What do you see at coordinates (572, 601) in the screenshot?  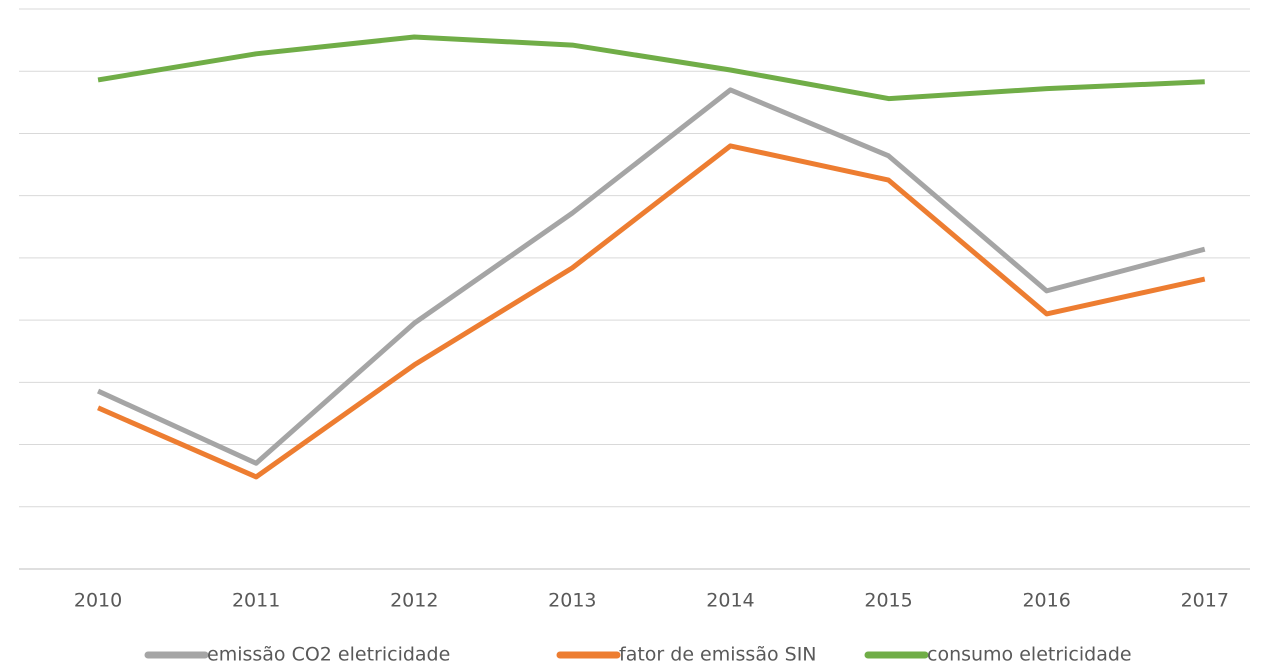 I see `x-tick-label: 2013` at bounding box center [572, 601].